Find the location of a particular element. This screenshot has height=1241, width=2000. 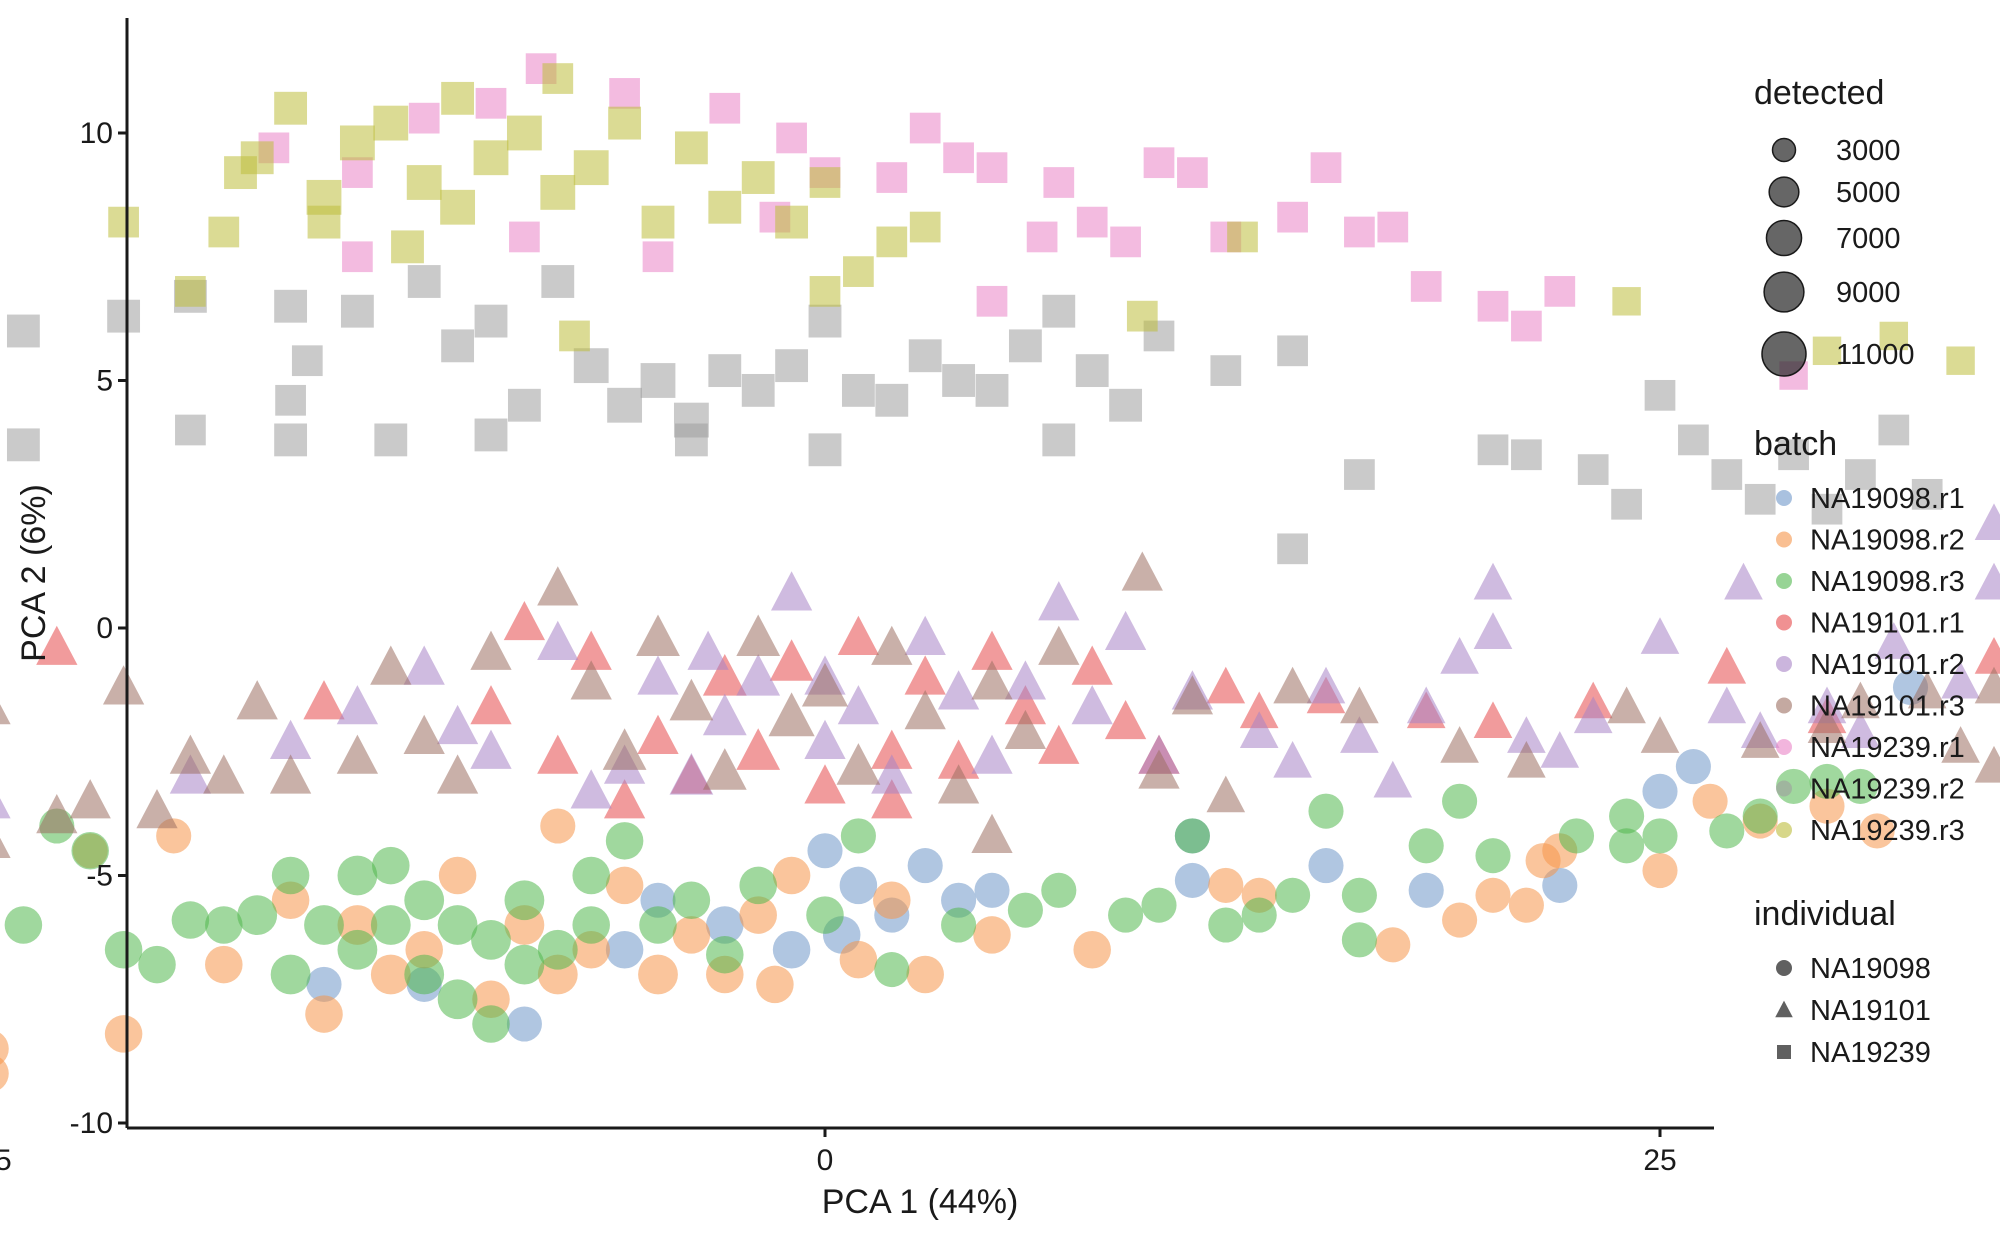

legend-size-label-2: 7000 is located at coordinates (1868, 239).